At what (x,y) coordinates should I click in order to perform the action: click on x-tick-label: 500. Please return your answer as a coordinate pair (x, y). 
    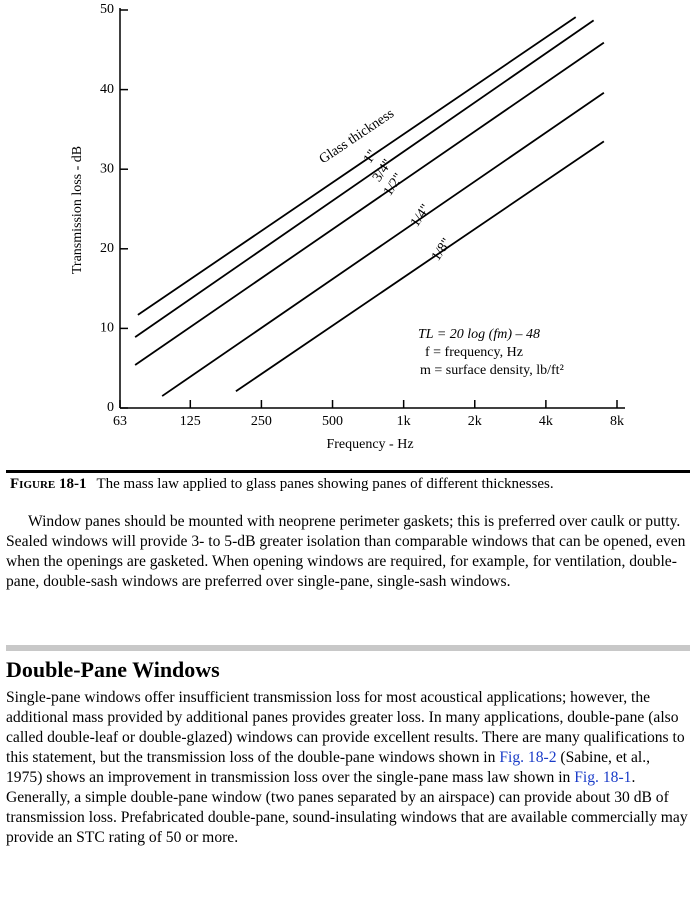
    Looking at the image, I should click on (332, 421).